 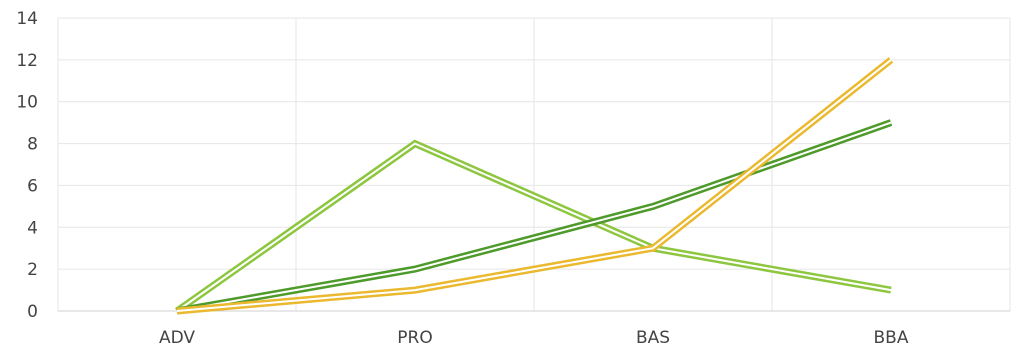 I want to click on y-tick-label: 2, so click(x=32, y=270).